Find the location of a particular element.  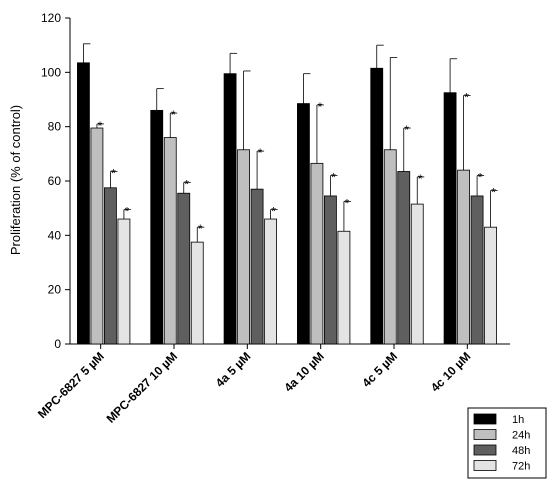

legend-swatch-48h is located at coordinates (485, 450).